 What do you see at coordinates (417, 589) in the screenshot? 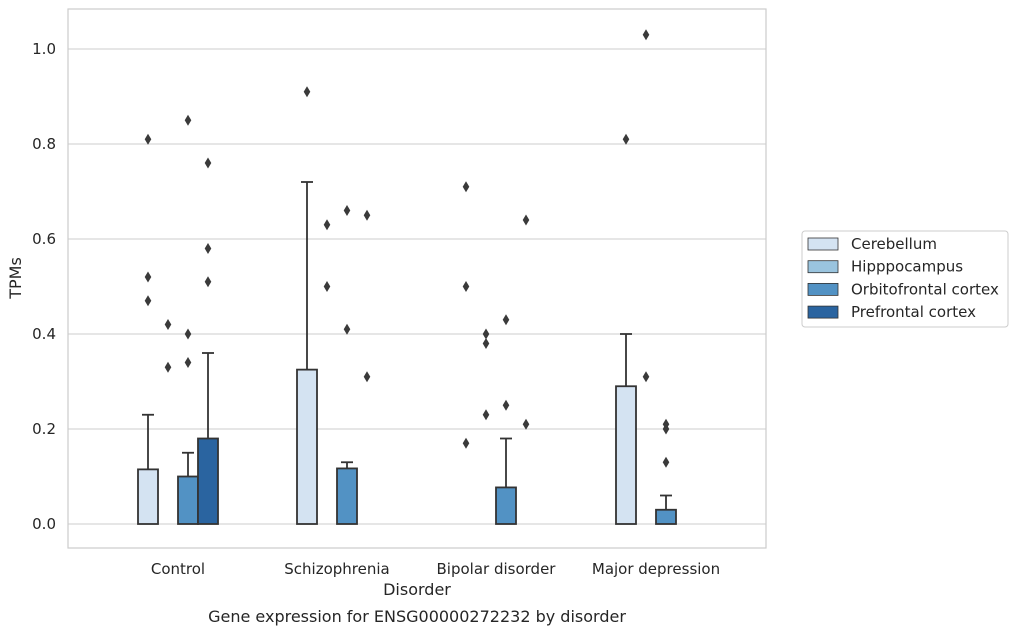
I see `x-axis-title: Disorder` at bounding box center [417, 589].